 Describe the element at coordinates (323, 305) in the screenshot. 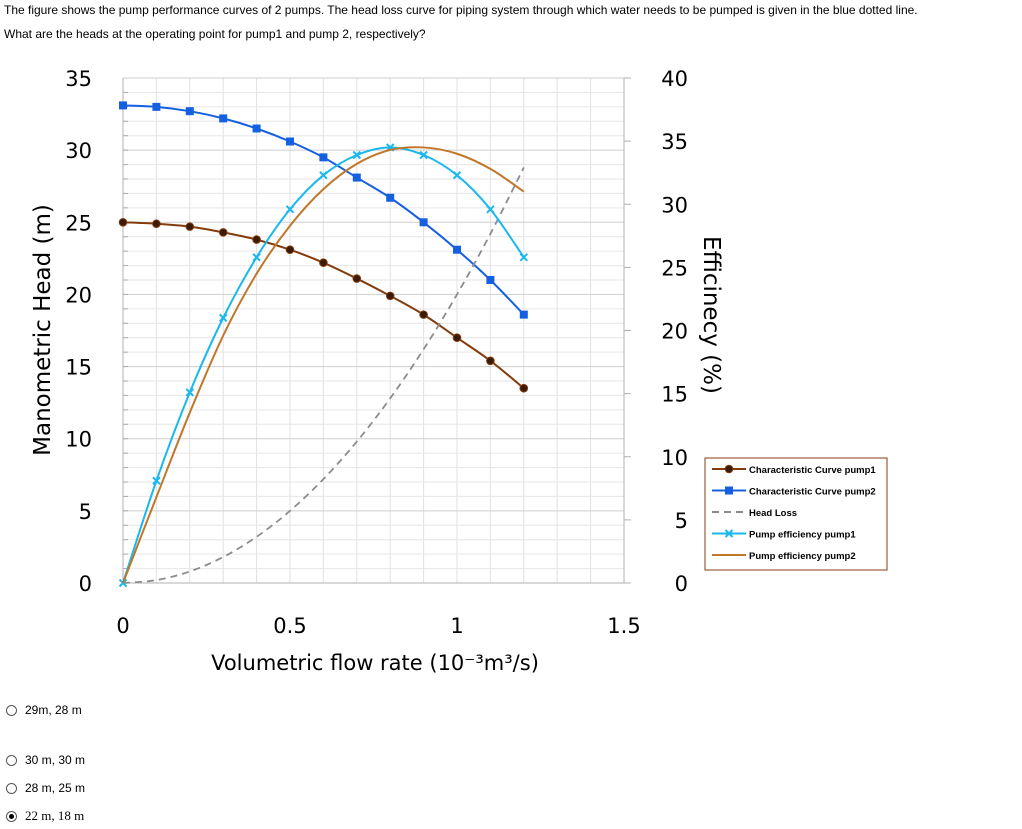

I see `series-characteristic-curve-pump1` at that location.